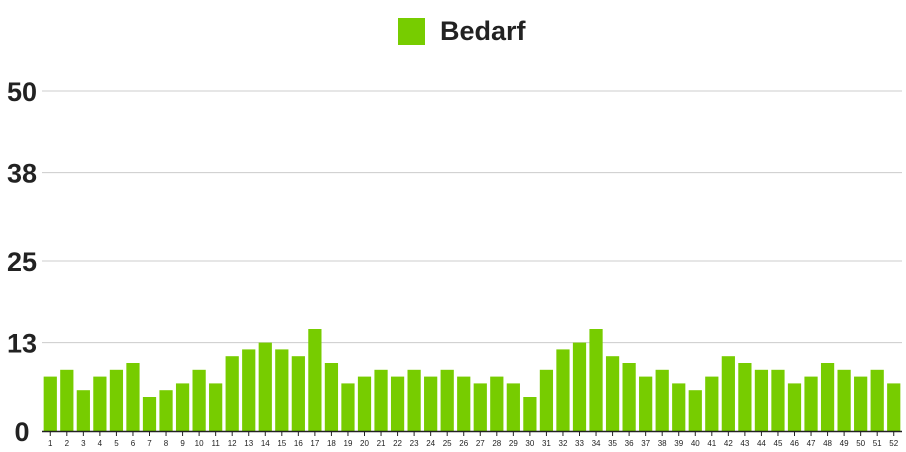  I want to click on x-tick-label: 14, so click(265, 443).